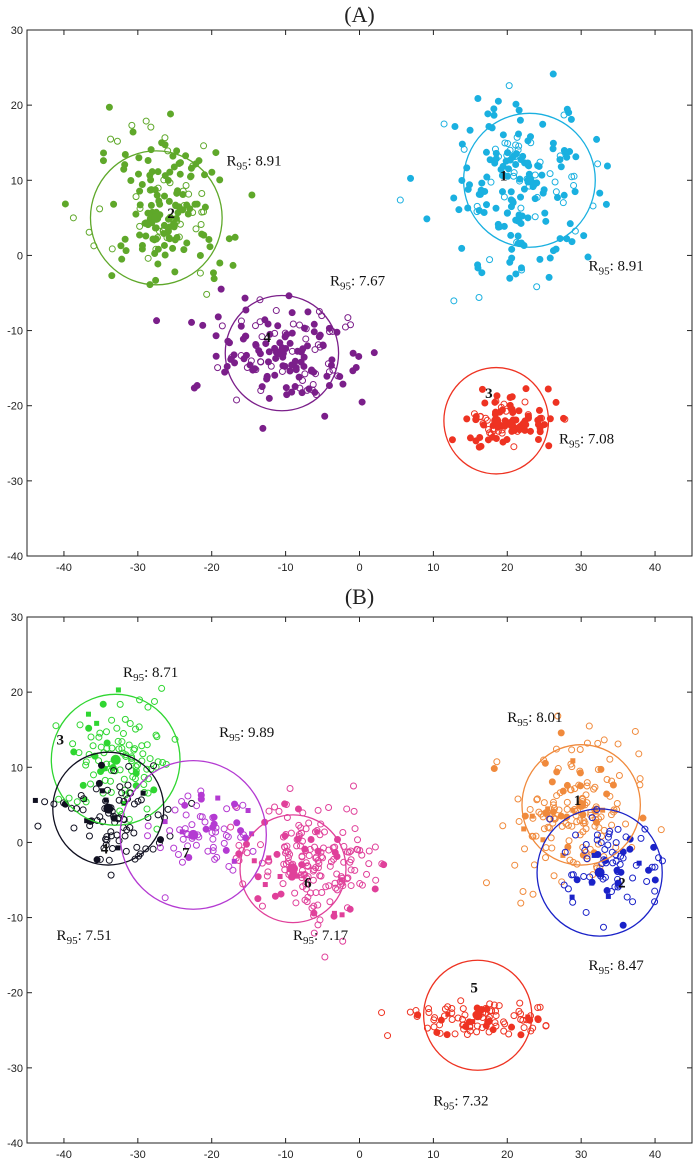 This screenshot has width=700, height=1164. What do you see at coordinates (616, 267) in the screenshot?
I see `cluster-1-r95-label: R95: 8.91` at bounding box center [616, 267].